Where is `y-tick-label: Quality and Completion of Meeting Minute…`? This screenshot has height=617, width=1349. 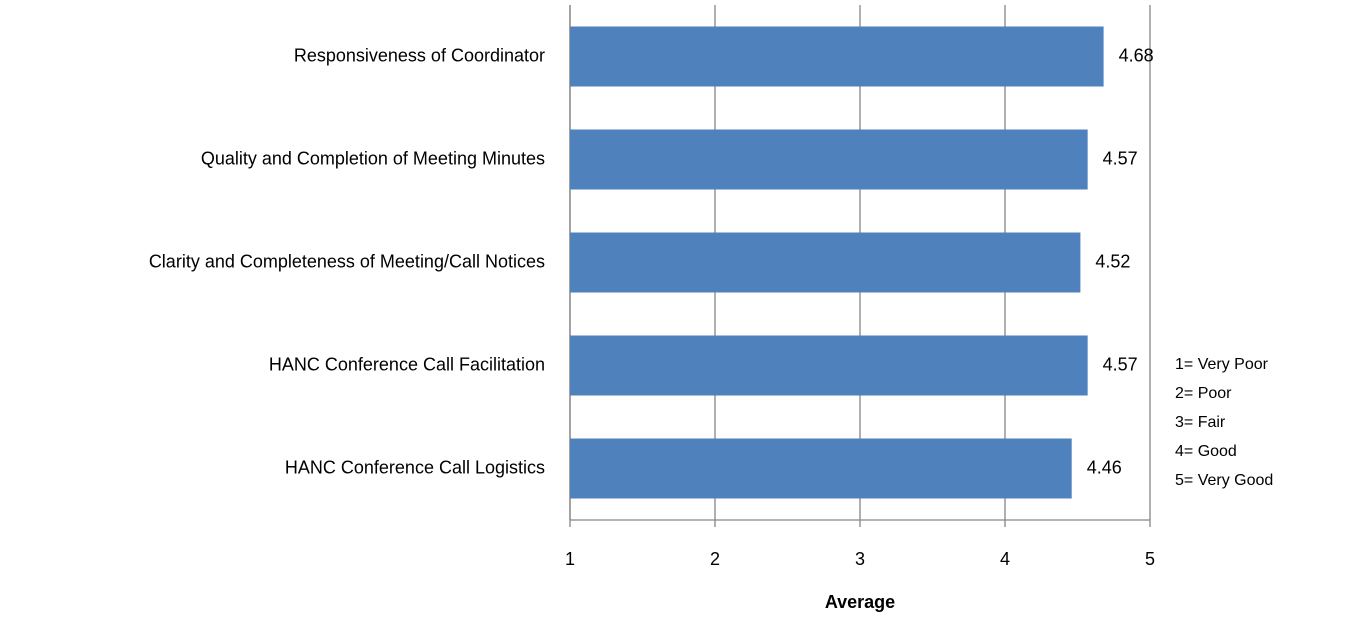
y-tick-label: Quality and Completion of Meeting Minute… is located at coordinates (373, 158).